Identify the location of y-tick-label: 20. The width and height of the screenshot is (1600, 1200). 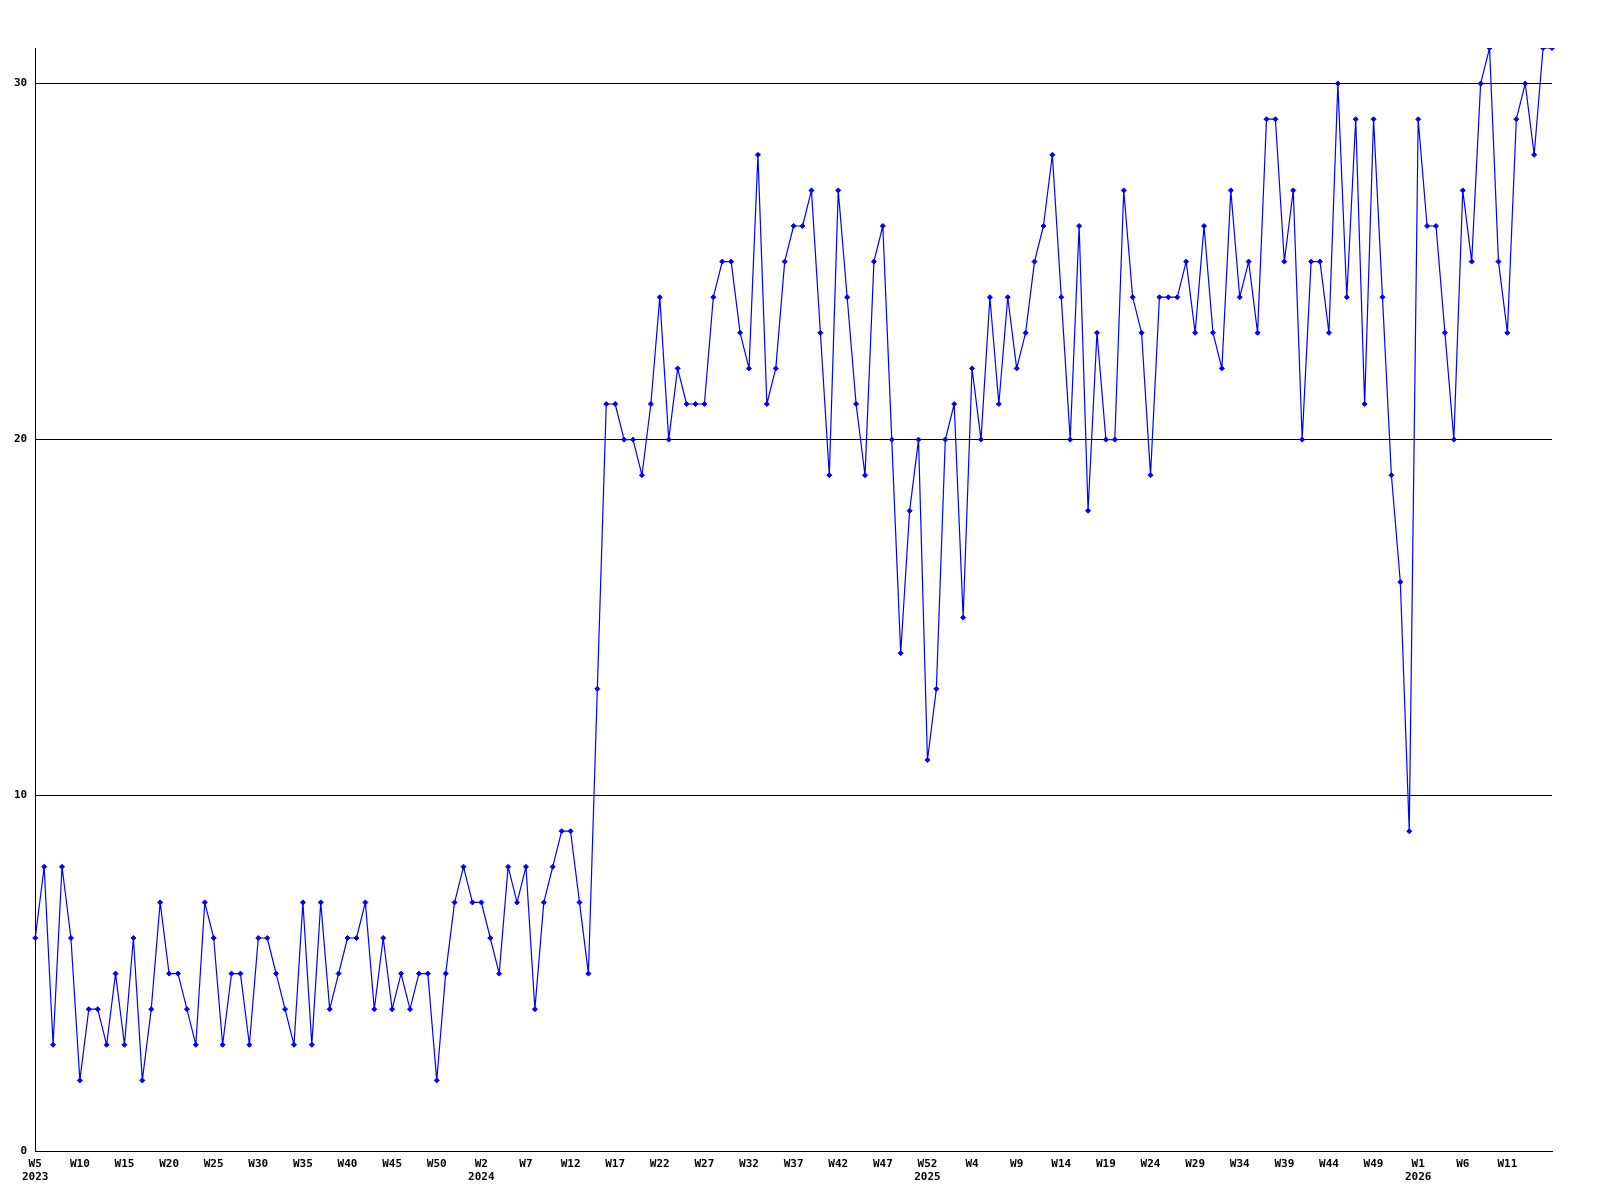
(21, 439).